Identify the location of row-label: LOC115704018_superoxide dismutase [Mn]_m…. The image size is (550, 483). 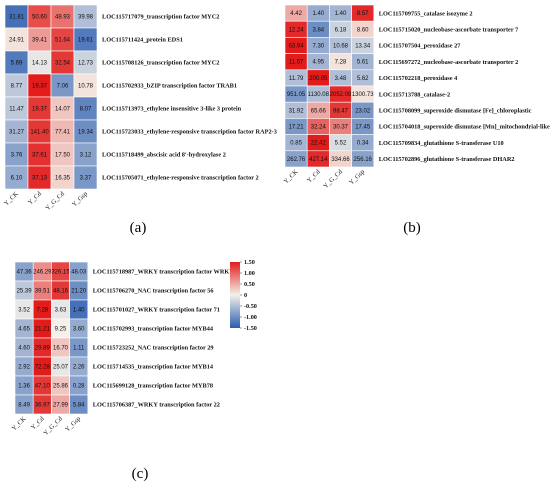
(464, 127).